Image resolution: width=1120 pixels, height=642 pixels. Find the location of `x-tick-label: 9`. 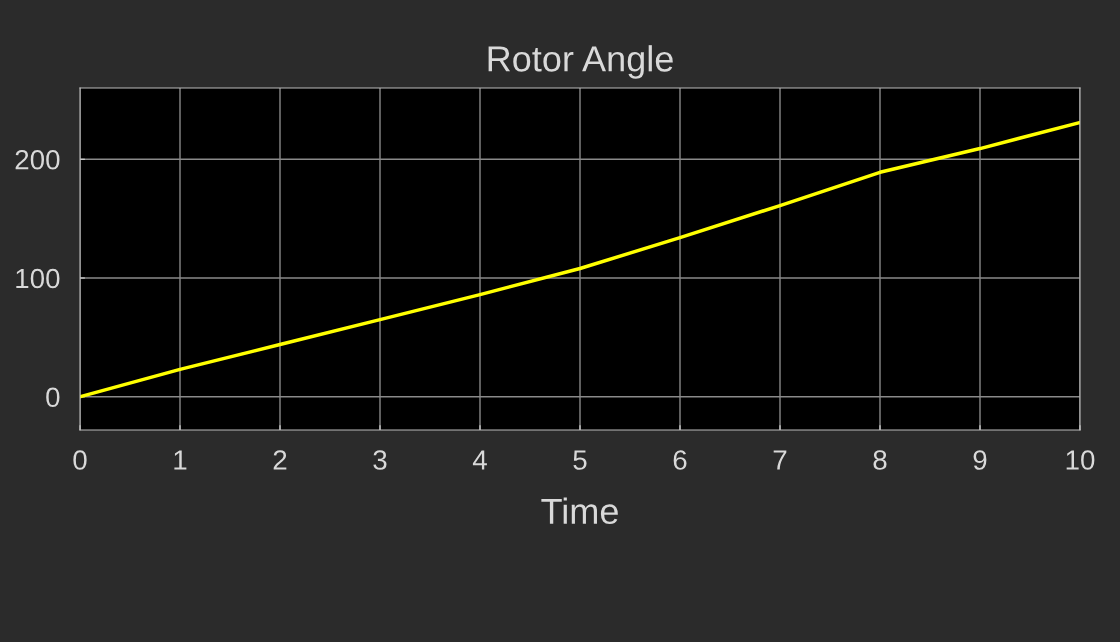

x-tick-label: 9 is located at coordinates (980, 460).